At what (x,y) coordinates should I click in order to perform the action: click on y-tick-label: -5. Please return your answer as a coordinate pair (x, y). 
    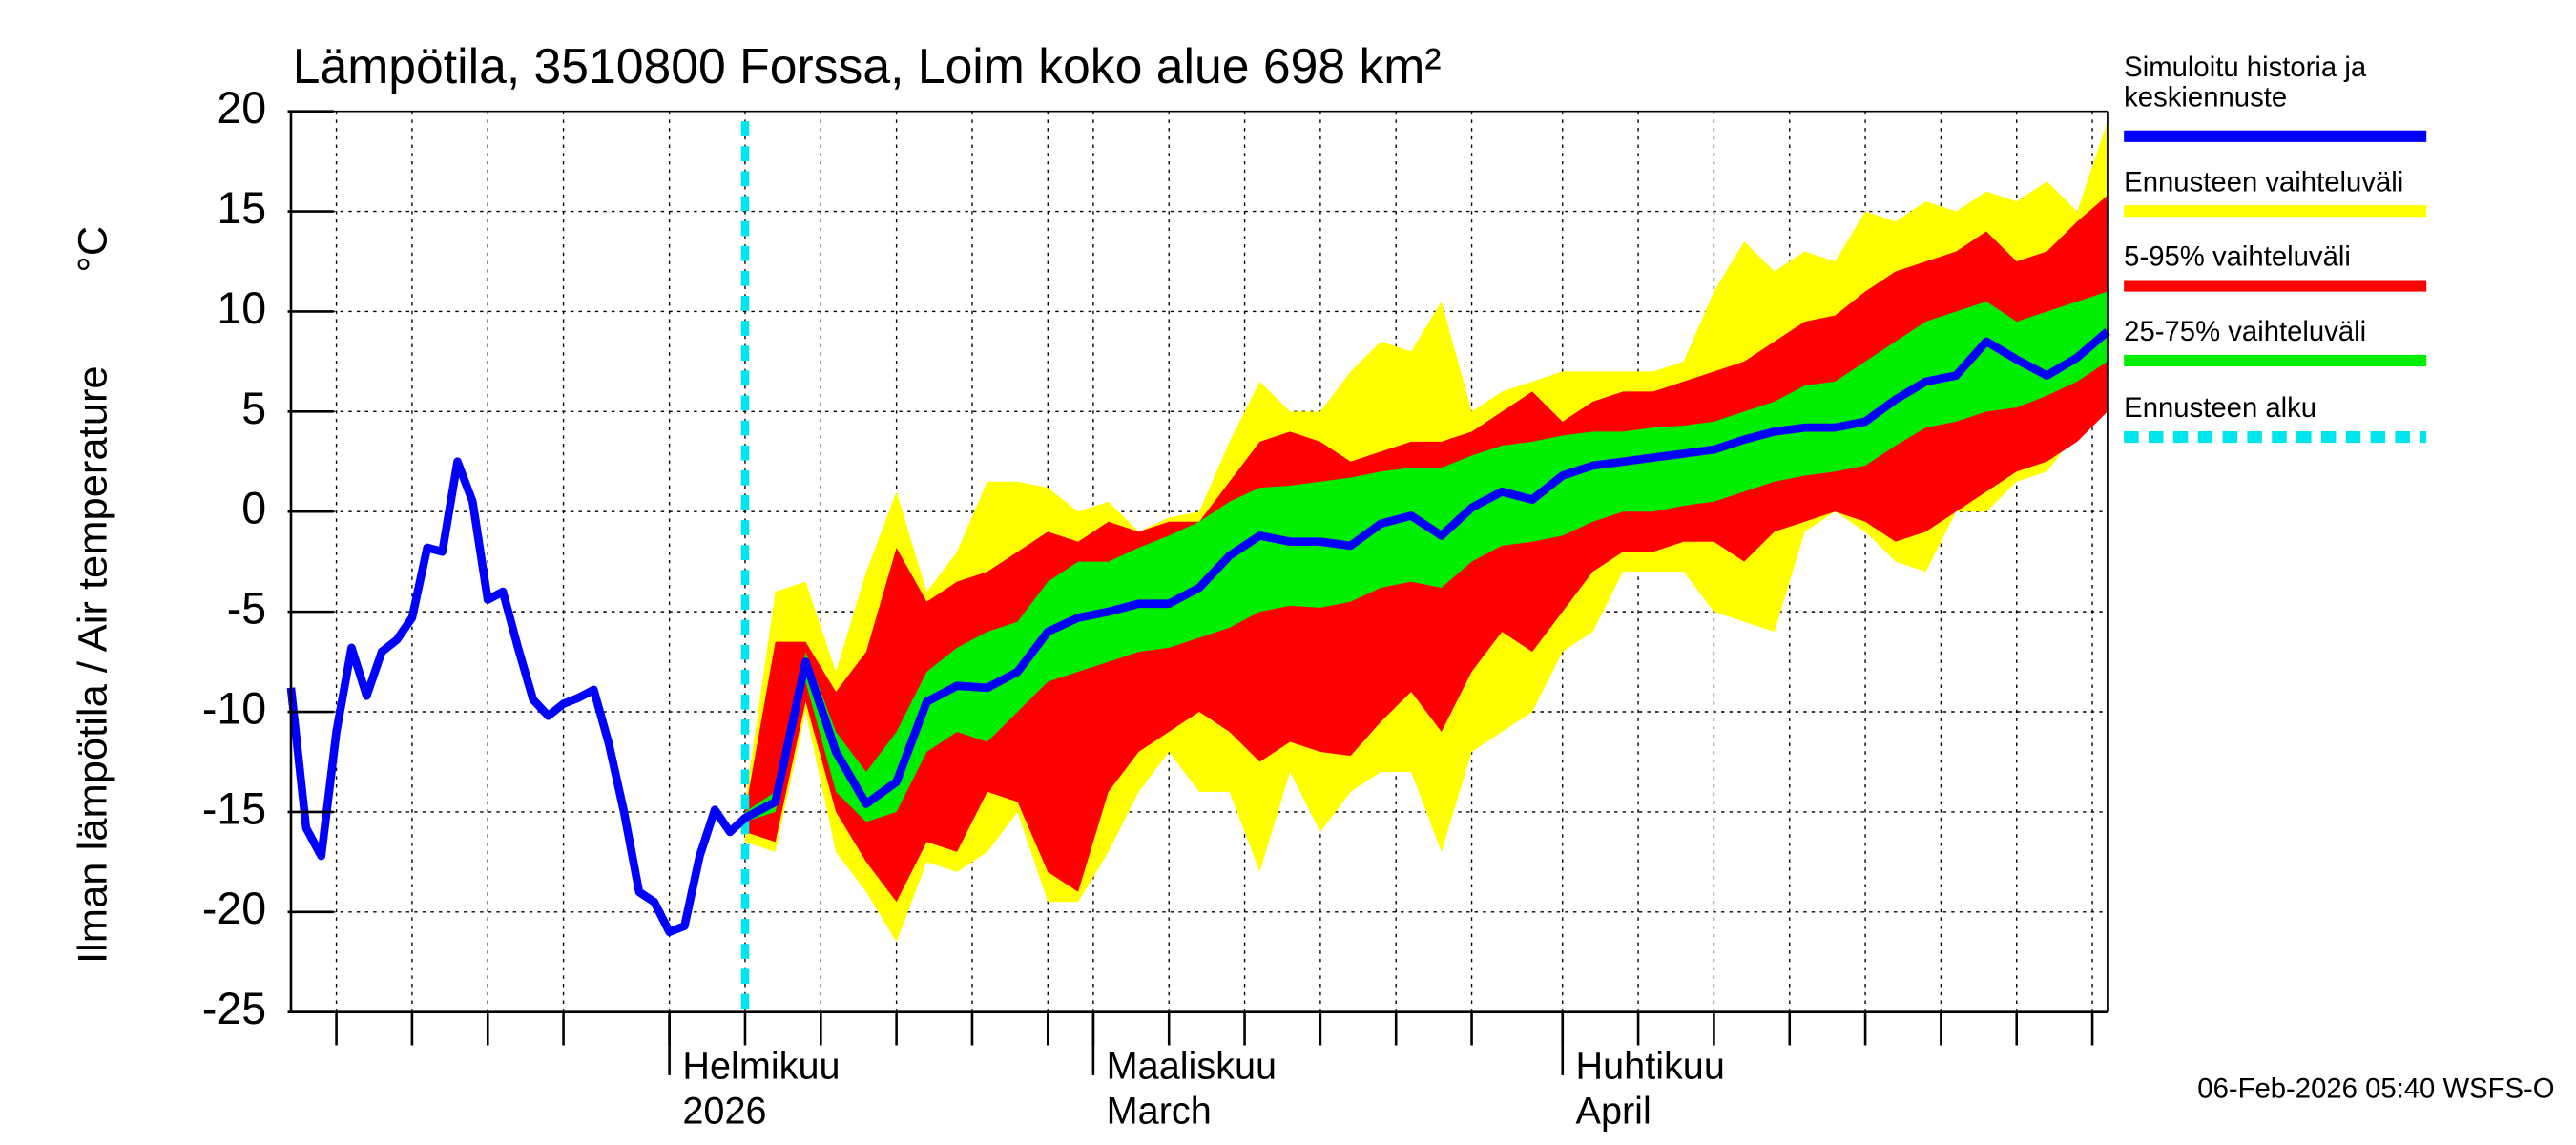
    Looking at the image, I should click on (246, 608).